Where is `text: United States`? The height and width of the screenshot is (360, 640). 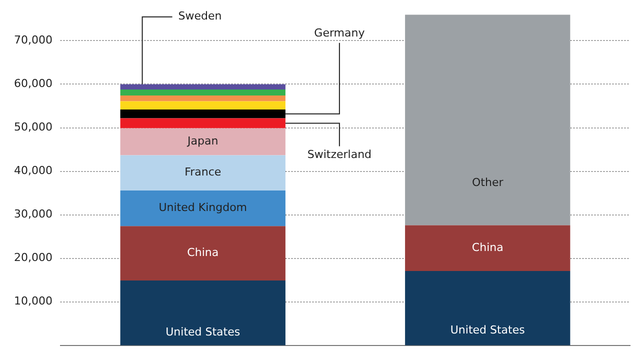 text: United States is located at coordinates (487, 329).